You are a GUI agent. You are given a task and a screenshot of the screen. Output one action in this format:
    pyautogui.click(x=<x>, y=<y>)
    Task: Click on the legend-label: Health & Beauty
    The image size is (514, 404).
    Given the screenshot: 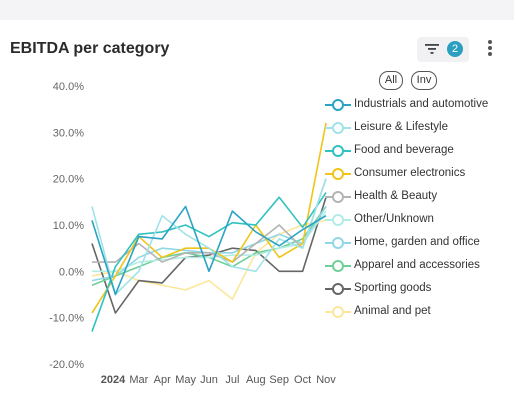 What is the action you would take?
    pyautogui.click(x=396, y=196)
    